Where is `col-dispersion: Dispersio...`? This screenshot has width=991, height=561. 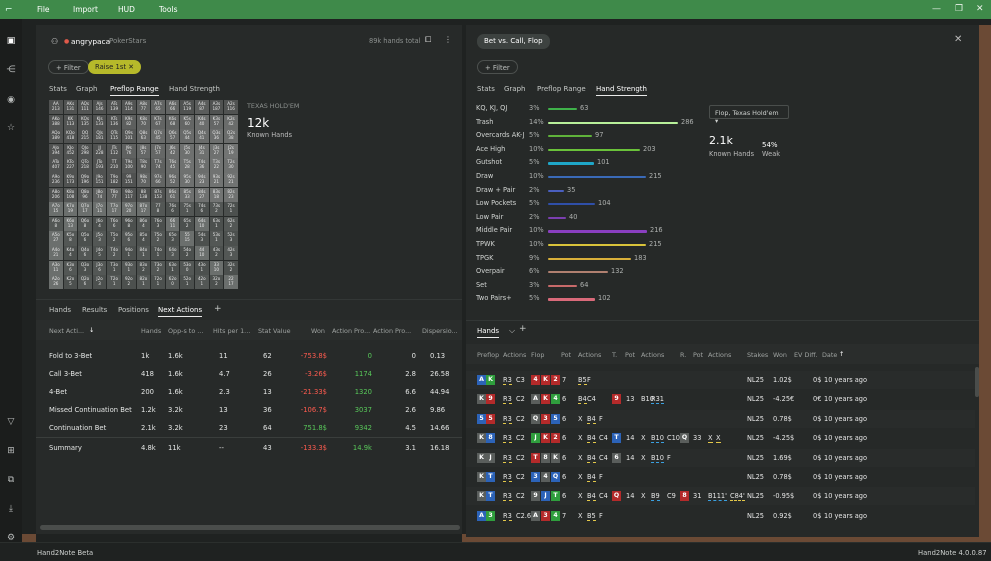 col-dispersion: Dispersio... is located at coordinates (440, 331).